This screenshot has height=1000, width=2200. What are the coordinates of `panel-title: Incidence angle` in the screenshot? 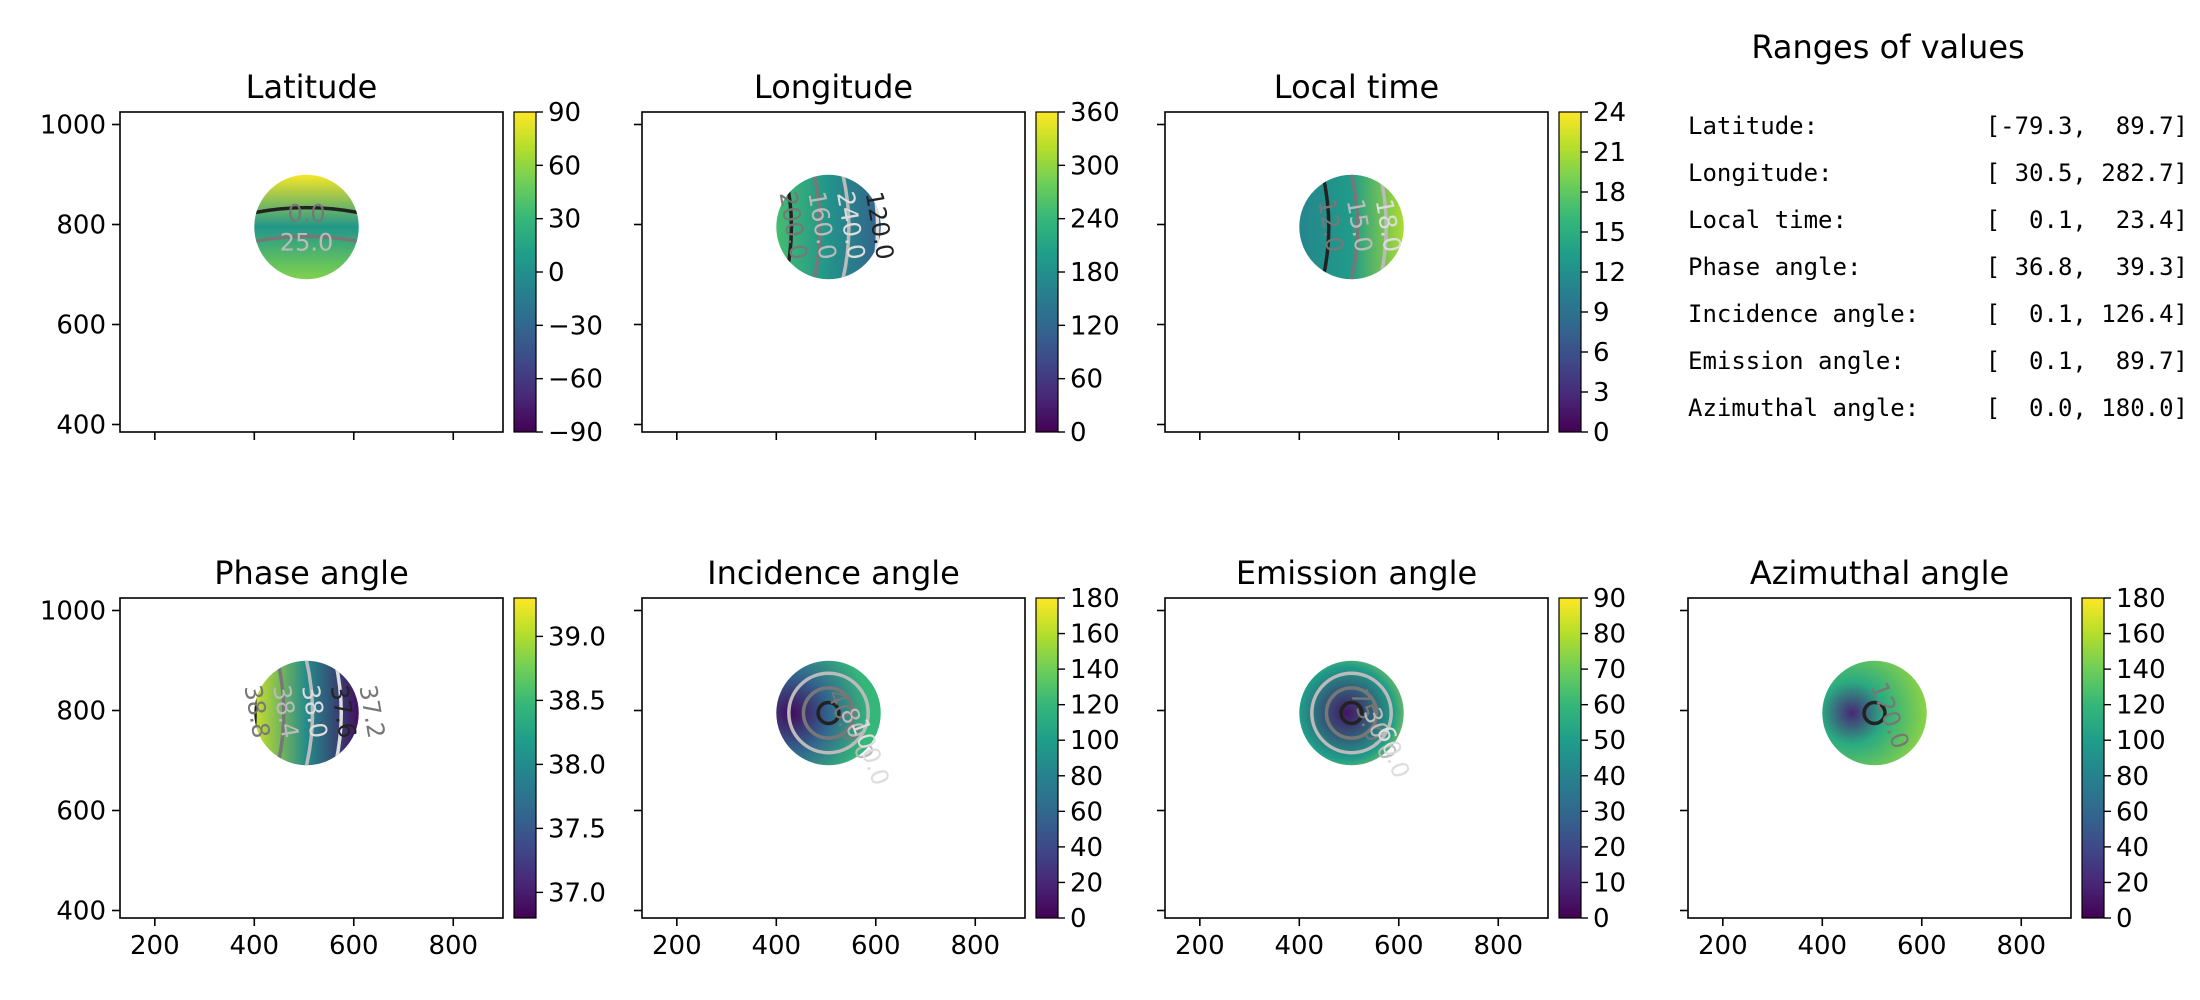 It's located at (833, 573).